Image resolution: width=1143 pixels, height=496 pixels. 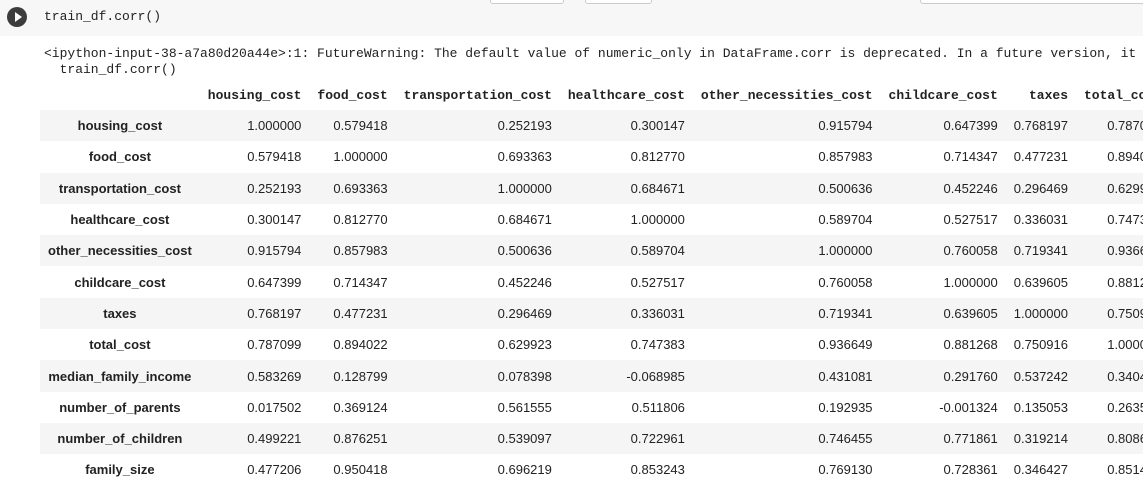 I want to click on cell: 0.88126, so click(x=1125, y=282).